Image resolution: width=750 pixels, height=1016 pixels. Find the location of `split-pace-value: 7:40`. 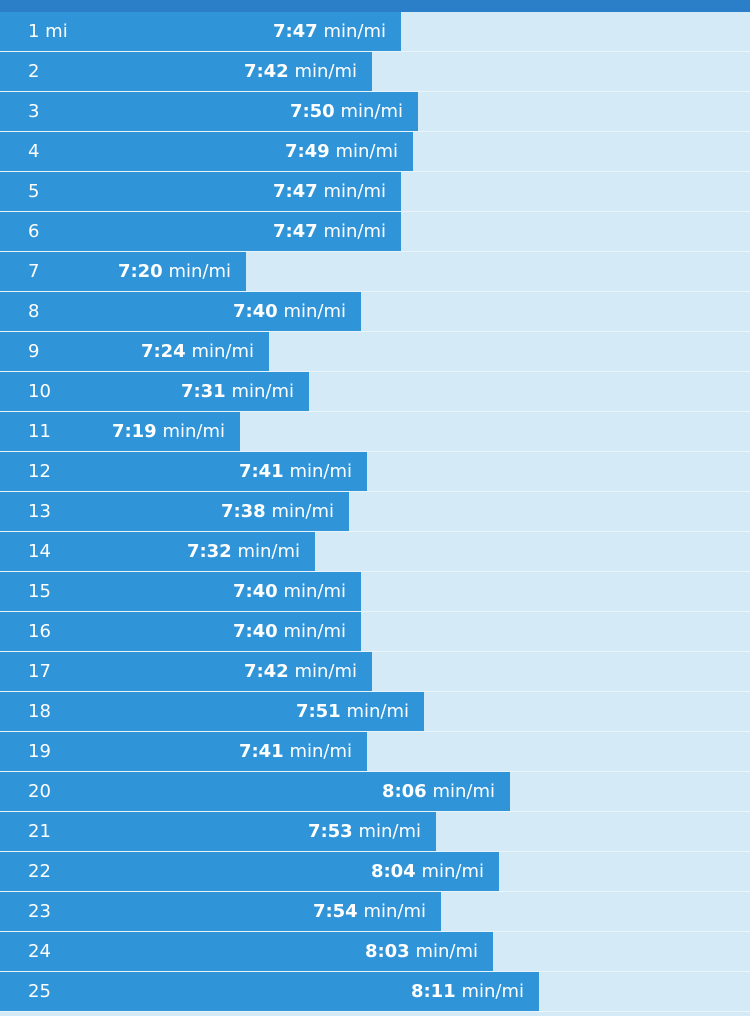

split-pace-value: 7:40 is located at coordinates (255, 591).